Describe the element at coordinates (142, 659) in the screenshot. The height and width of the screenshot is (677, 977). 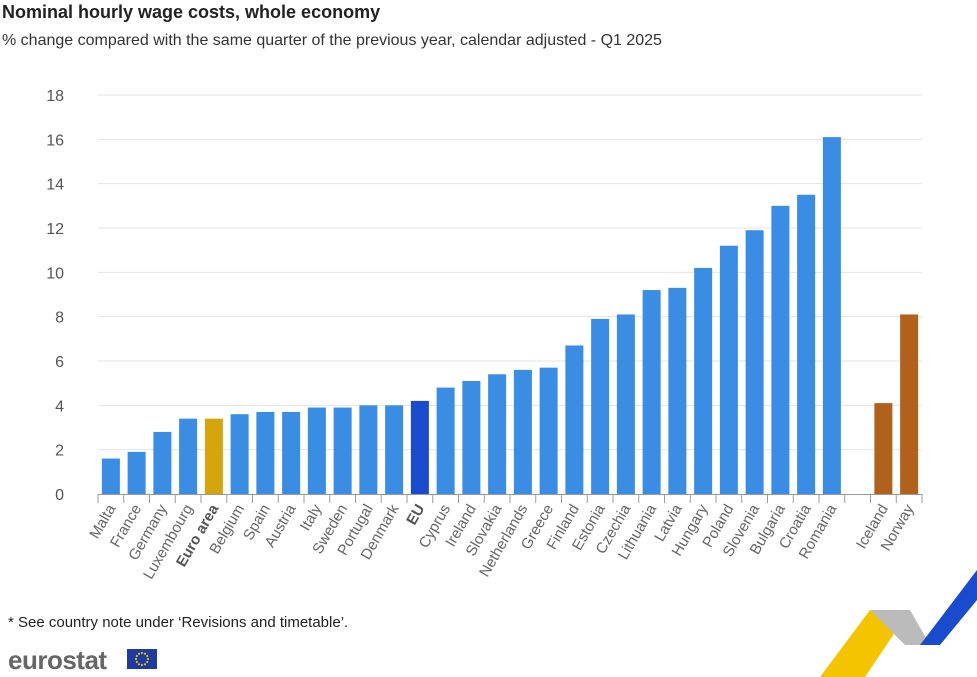
I see `eu-flag-icon` at that location.